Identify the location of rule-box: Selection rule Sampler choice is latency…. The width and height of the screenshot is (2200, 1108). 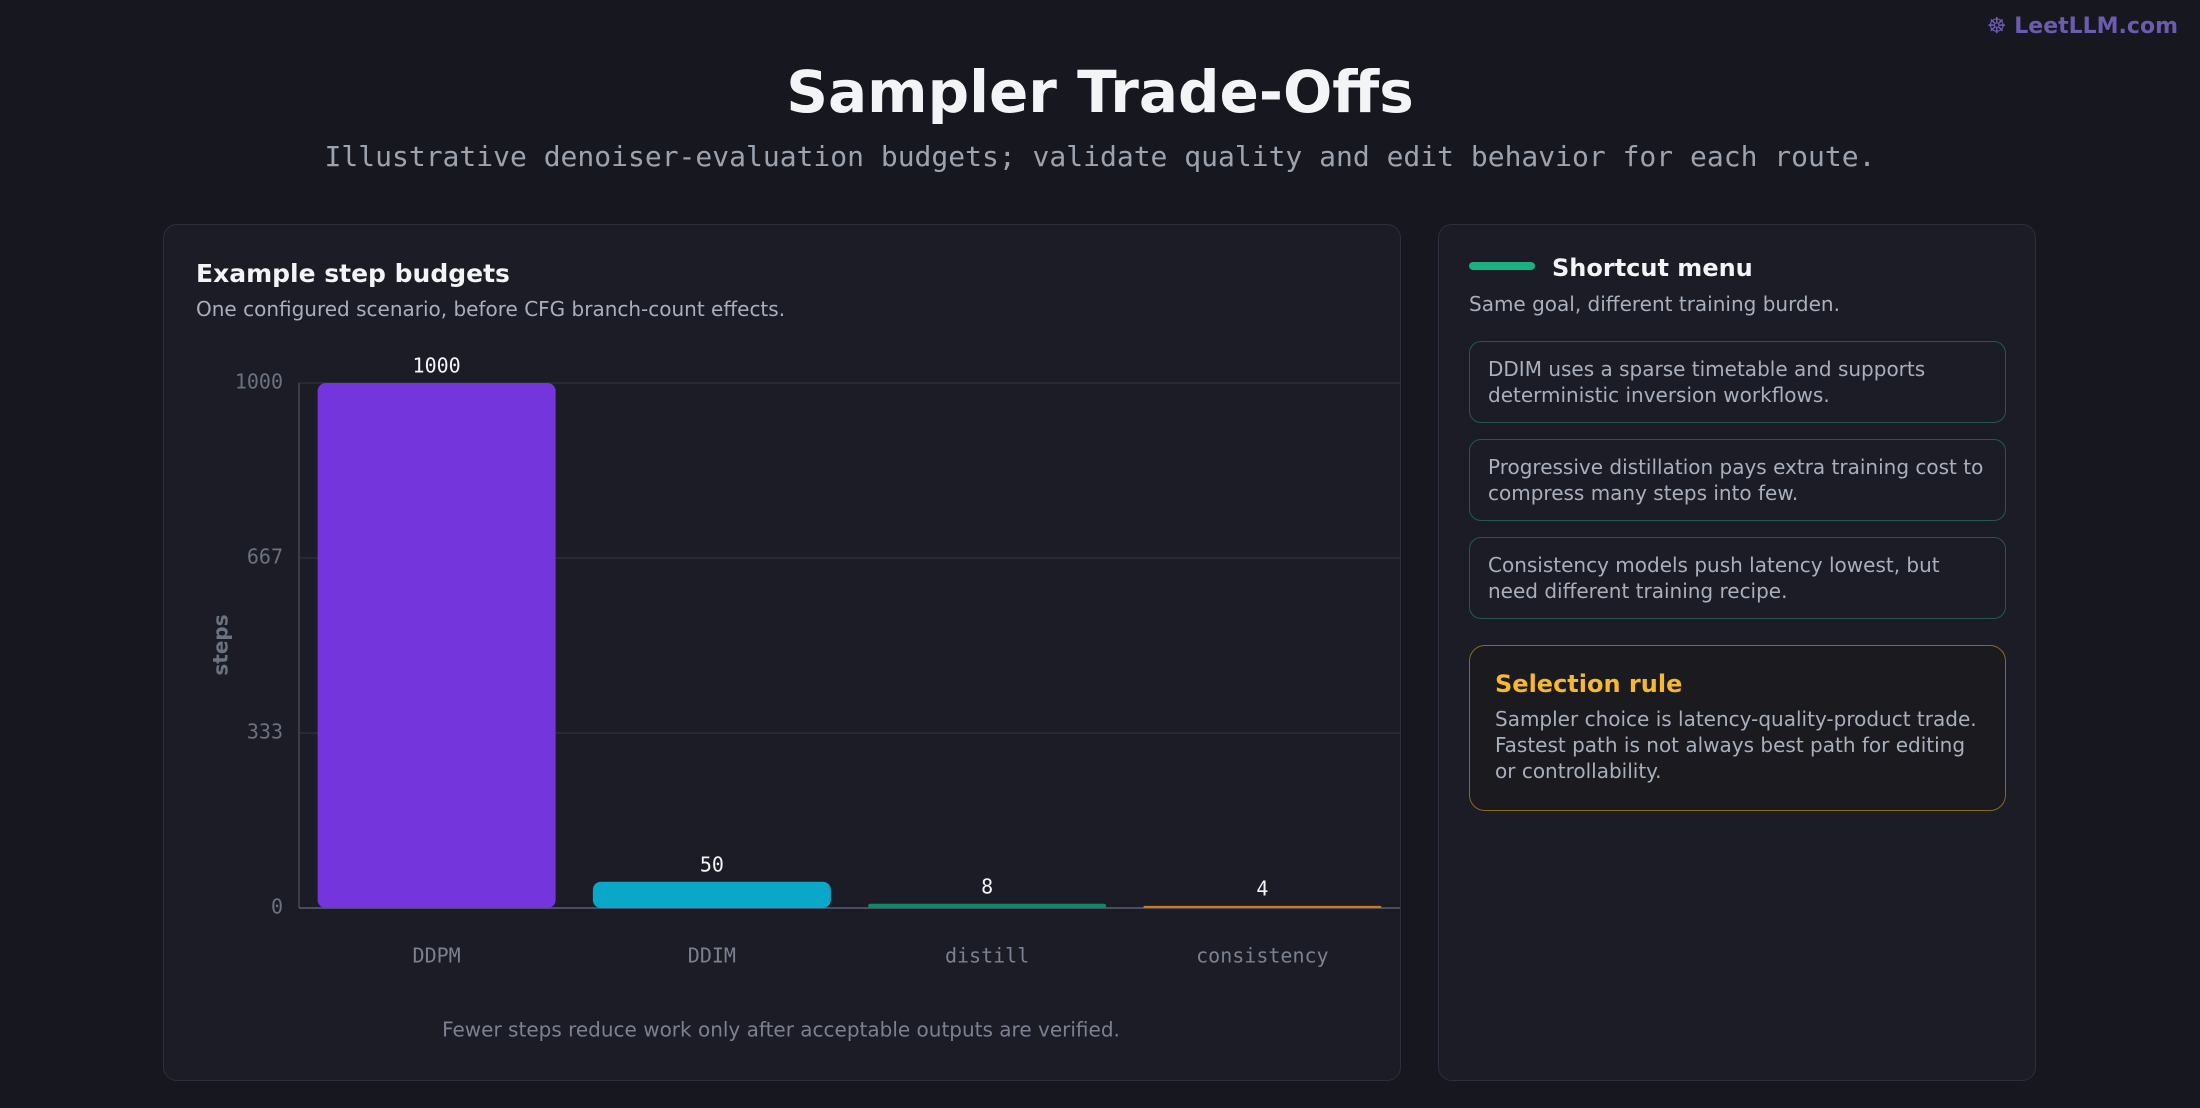
(1737, 728).